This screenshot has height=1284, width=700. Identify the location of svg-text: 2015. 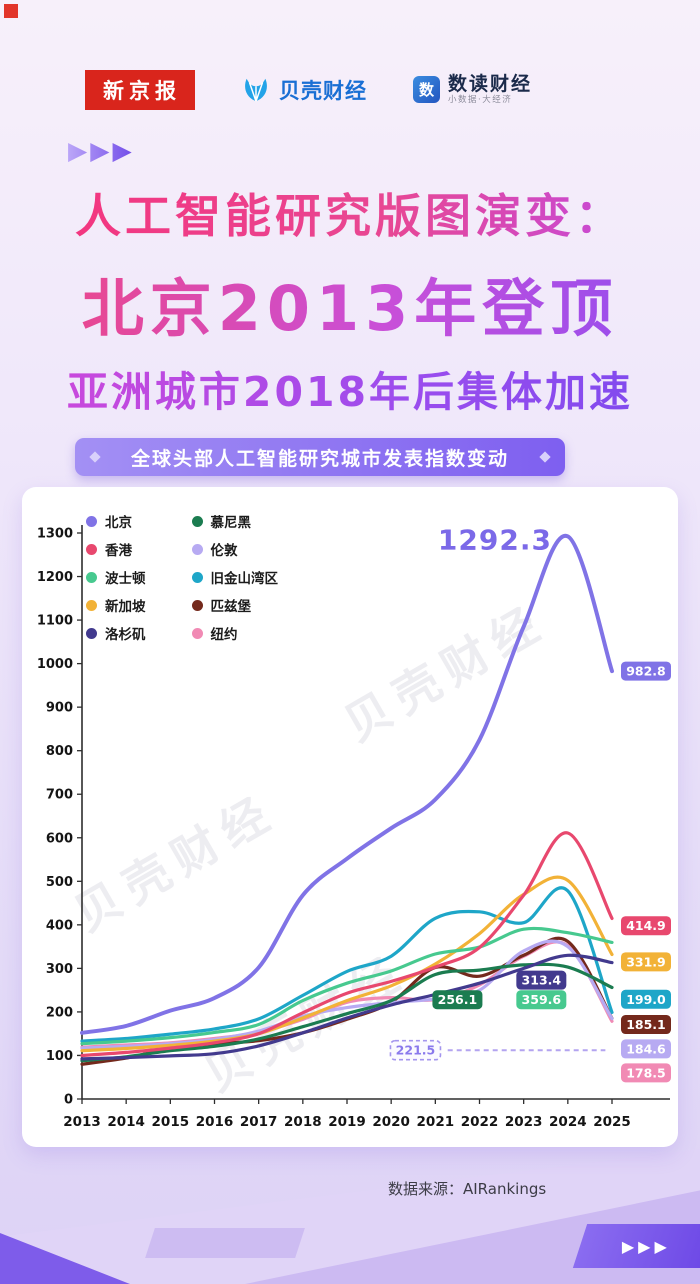
(171, 1122).